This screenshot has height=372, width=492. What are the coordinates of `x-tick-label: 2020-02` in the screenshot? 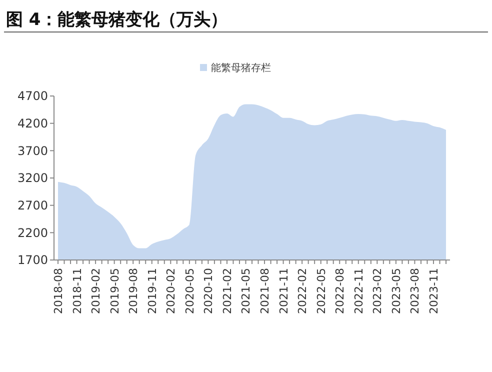 It's located at (171, 291).